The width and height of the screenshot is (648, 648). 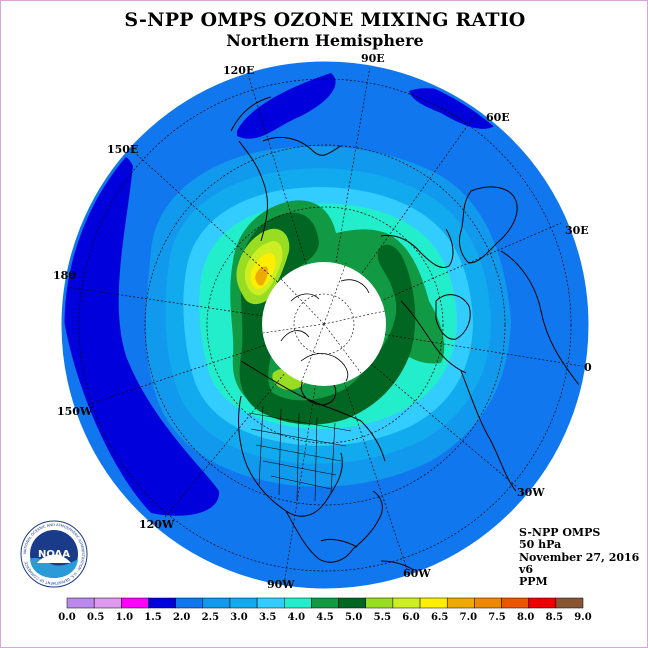 I want to click on lon-label-30w: 30W, so click(x=531, y=492).